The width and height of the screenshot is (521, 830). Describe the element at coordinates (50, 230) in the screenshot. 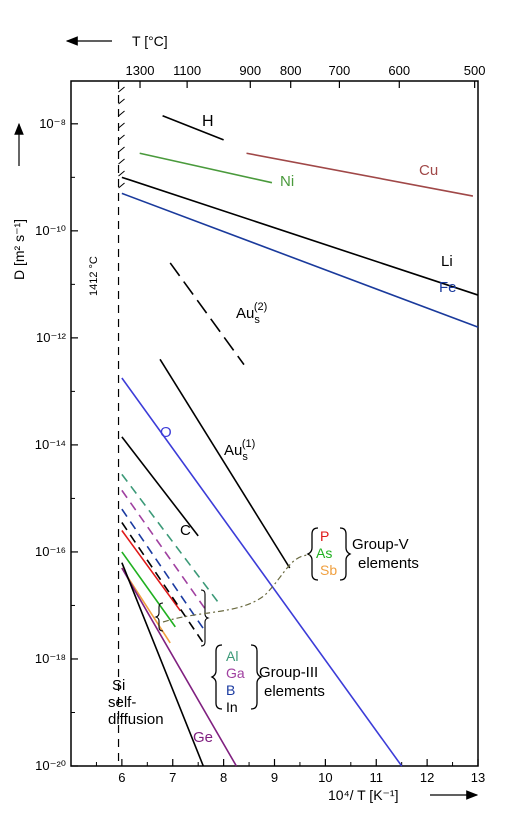

I see `y-tick-label: 10⁻¹⁰` at that location.